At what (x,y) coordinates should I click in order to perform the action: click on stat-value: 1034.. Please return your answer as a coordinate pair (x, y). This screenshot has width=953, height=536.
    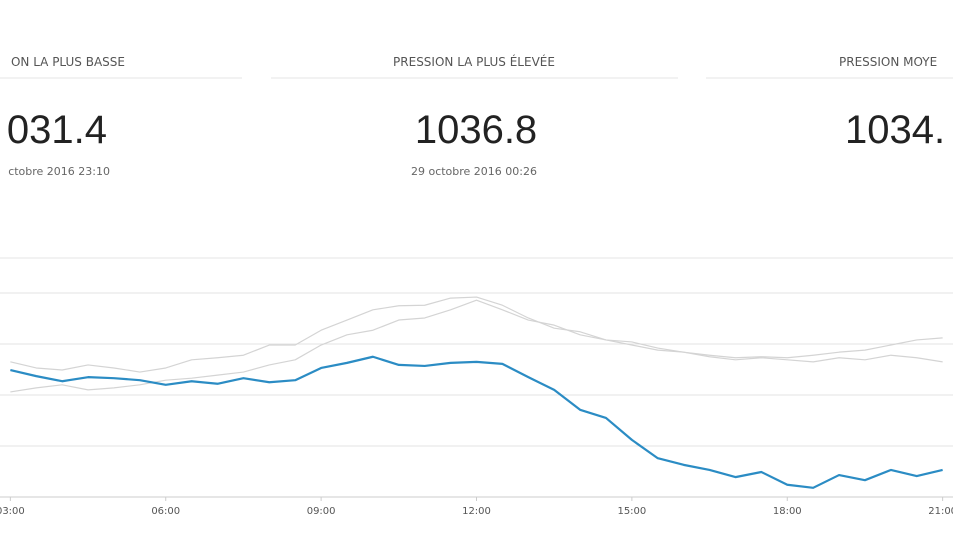
    Looking at the image, I should click on (895, 130).